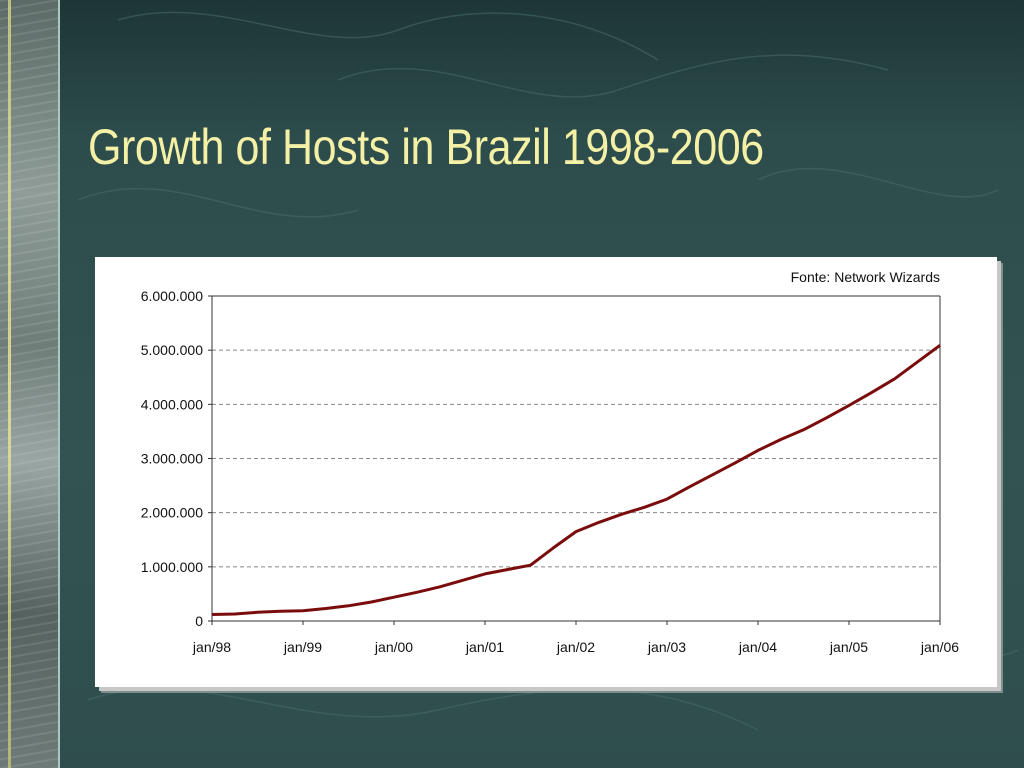 The height and width of the screenshot is (768, 1024). Describe the element at coordinates (211, 647) in the screenshot. I see `x-tick-label: jan/98` at that location.